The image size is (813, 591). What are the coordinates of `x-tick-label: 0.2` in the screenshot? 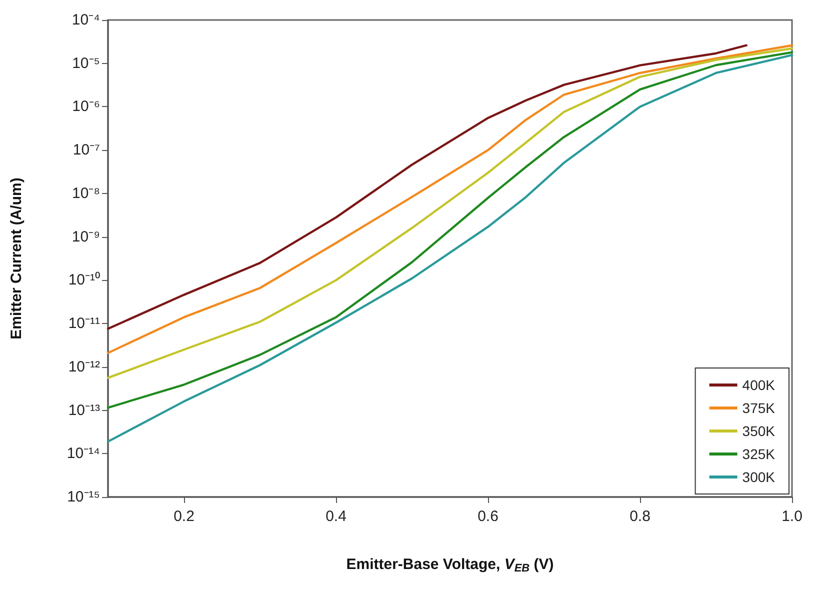 It's located at (184, 516).